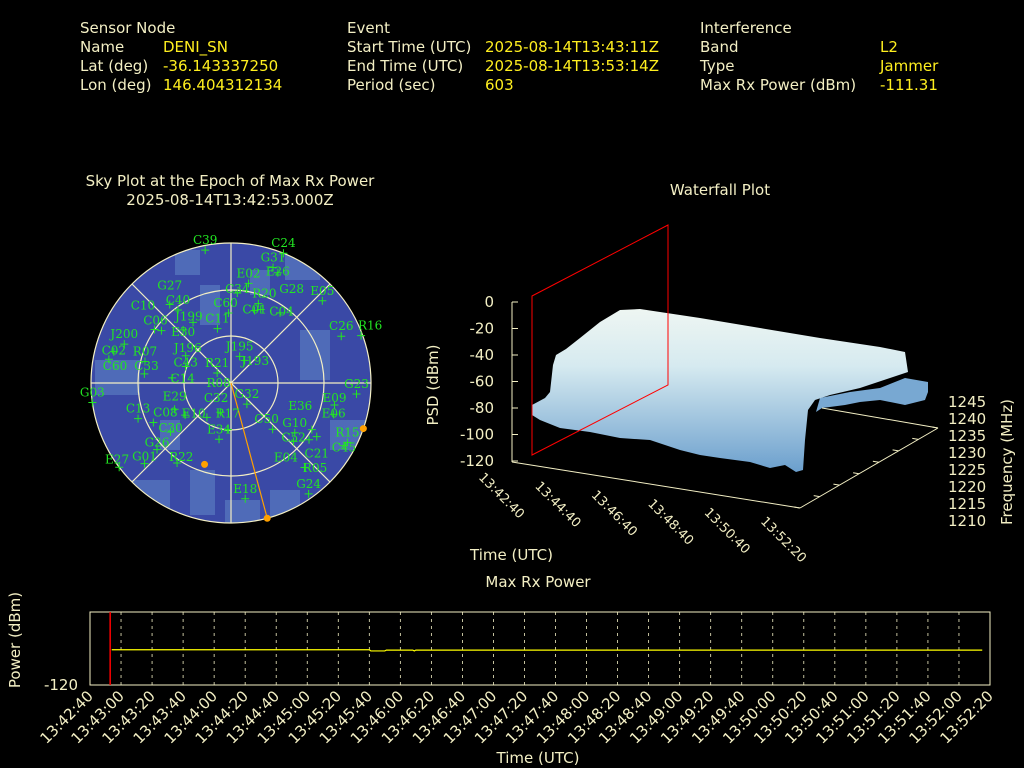 The width and height of the screenshot is (1024, 768). Describe the element at coordinates (477, 461) in the screenshot. I see `z-tick-label: -120` at that location.